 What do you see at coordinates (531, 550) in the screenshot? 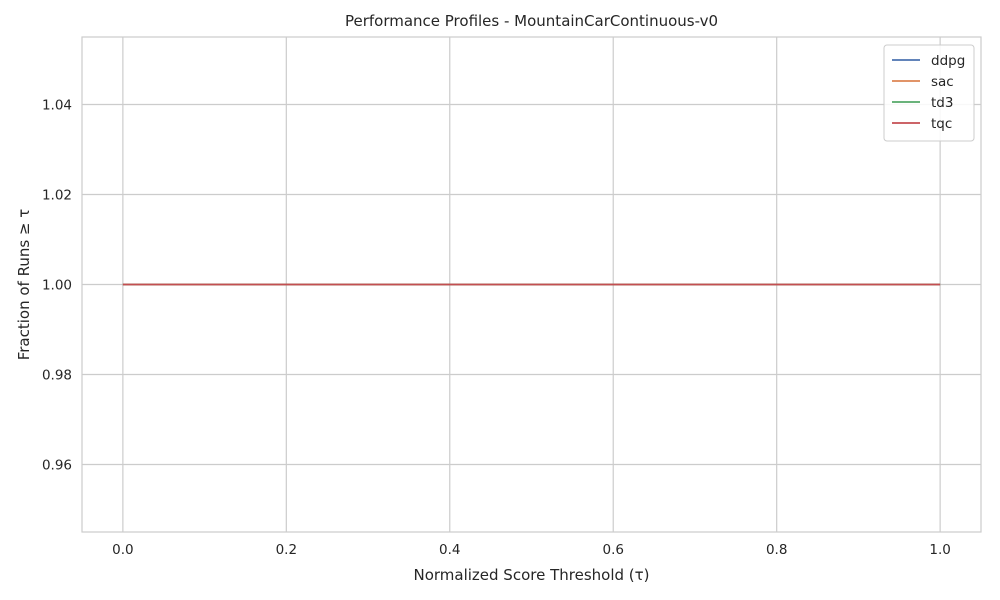
I see `x-tick-labels: 0.0 0.2 0.4 0.6 0.8 1.0` at bounding box center [531, 550].